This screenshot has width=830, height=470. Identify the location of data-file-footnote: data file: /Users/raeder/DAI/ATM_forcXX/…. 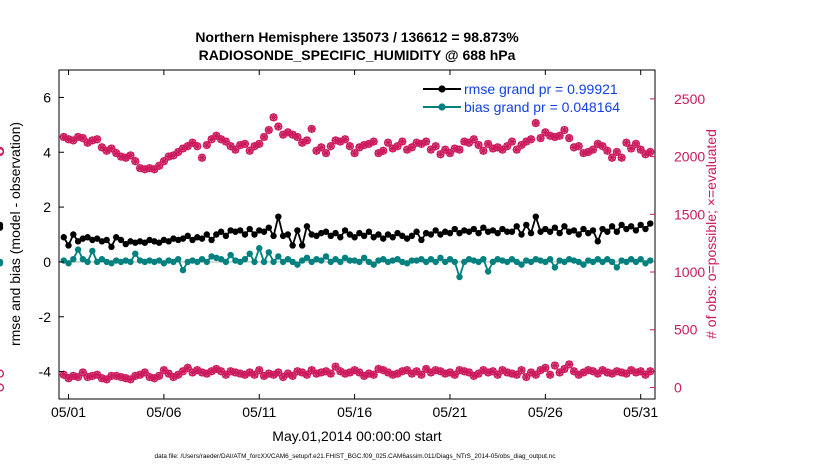
(356, 456).